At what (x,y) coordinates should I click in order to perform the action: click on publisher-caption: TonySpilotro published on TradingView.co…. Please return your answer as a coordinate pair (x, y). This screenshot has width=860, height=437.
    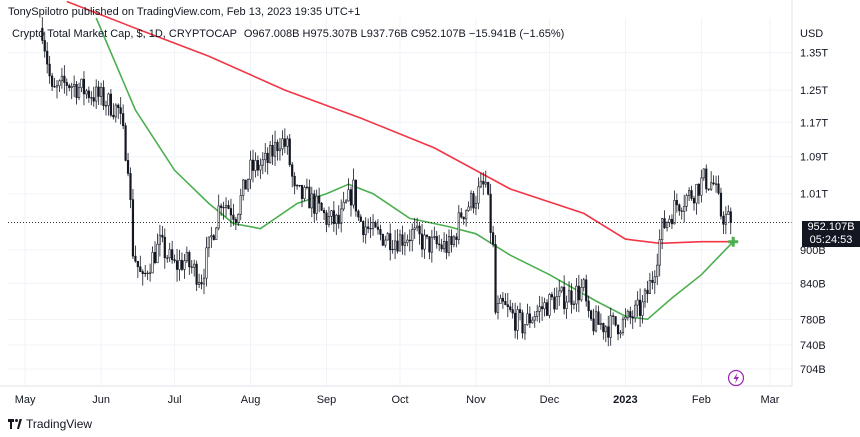
    Looking at the image, I should click on (184, 12).